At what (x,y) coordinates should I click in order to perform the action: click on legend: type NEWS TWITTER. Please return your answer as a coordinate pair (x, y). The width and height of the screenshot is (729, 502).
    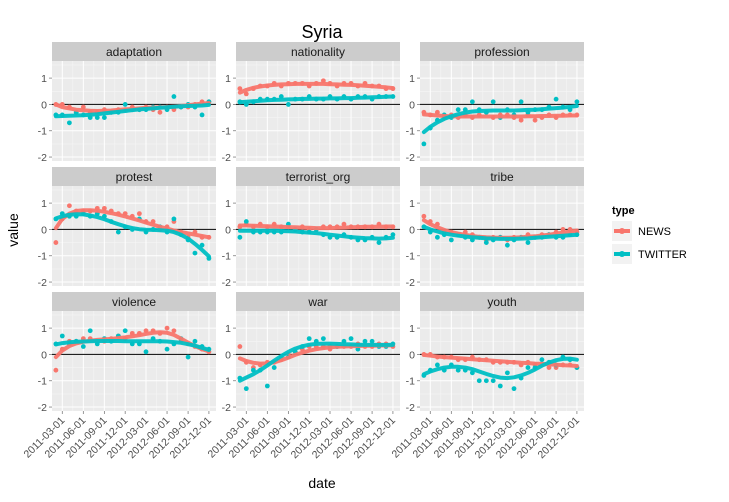
    Looking at the image, I should click on (649, 234).